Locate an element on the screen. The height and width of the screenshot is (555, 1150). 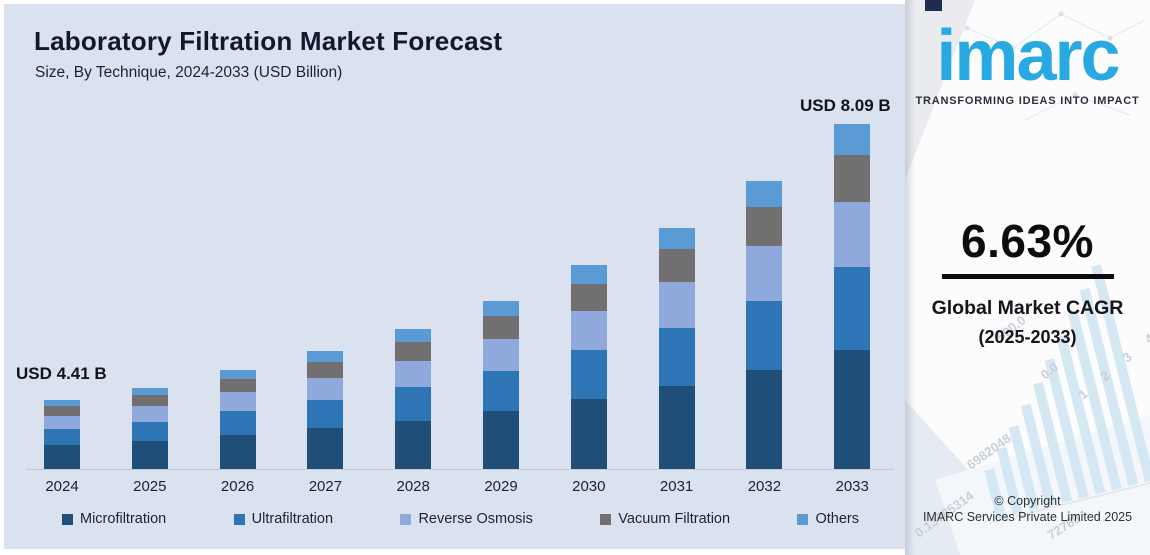
stacked-bar-2026 is located at coordinates (237, 419).